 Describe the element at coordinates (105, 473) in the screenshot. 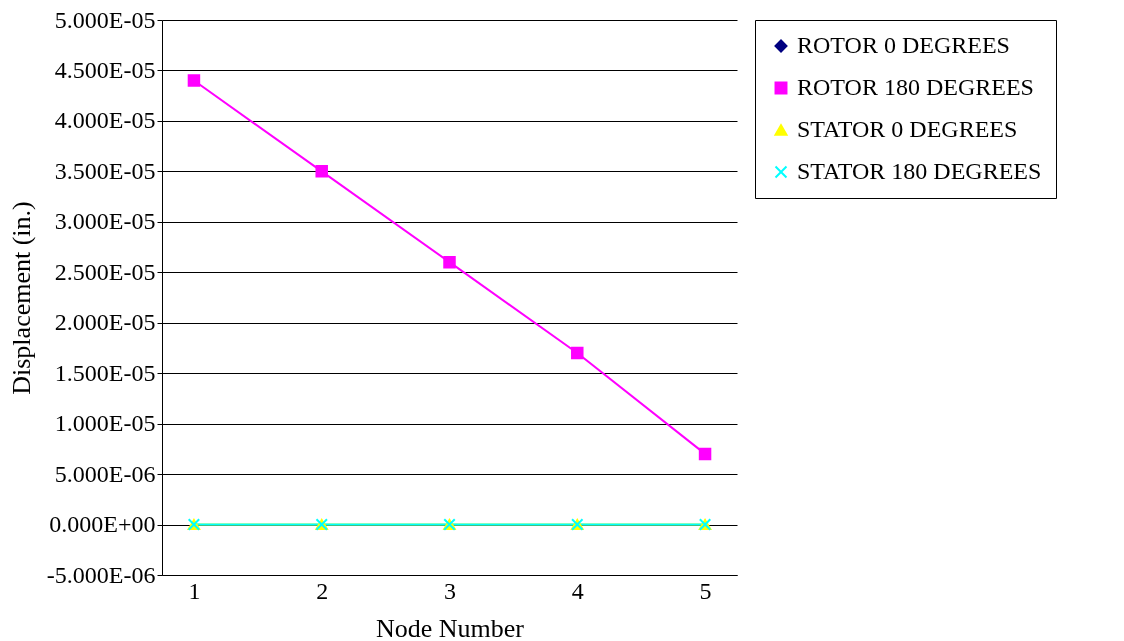

I see `y-tick-label: 5.000E-06` at that location.